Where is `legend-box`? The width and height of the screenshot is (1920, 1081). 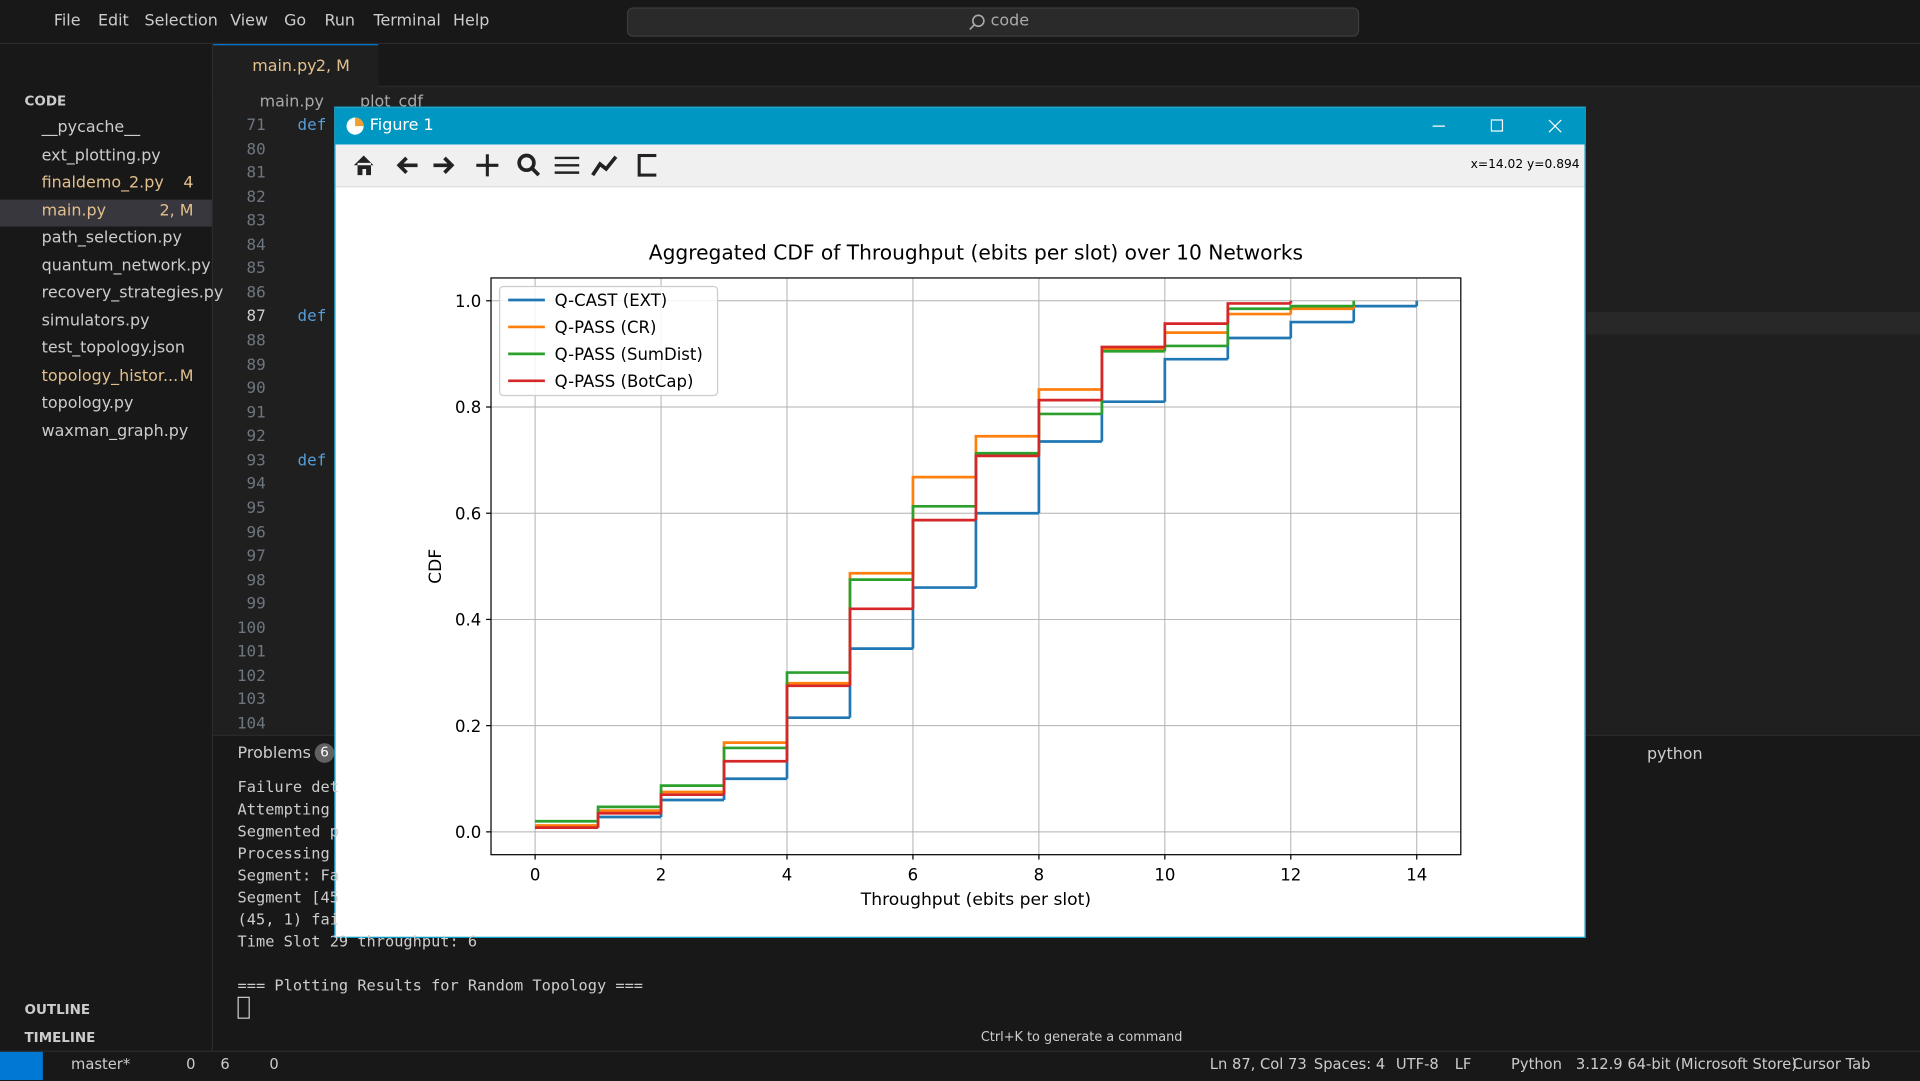
legend-box is located at coordinates (608, 341).